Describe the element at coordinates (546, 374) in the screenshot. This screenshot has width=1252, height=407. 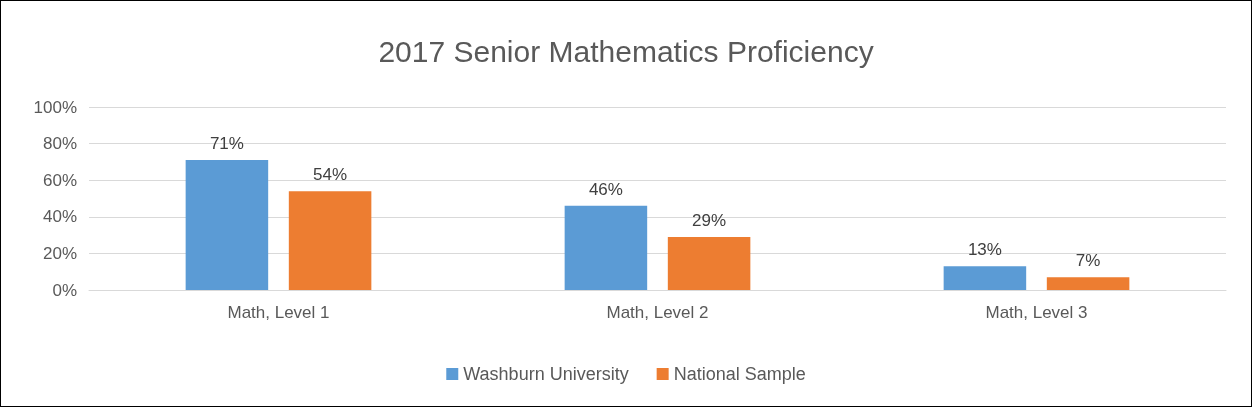
I see `legend-label: Washburn University` at that location.